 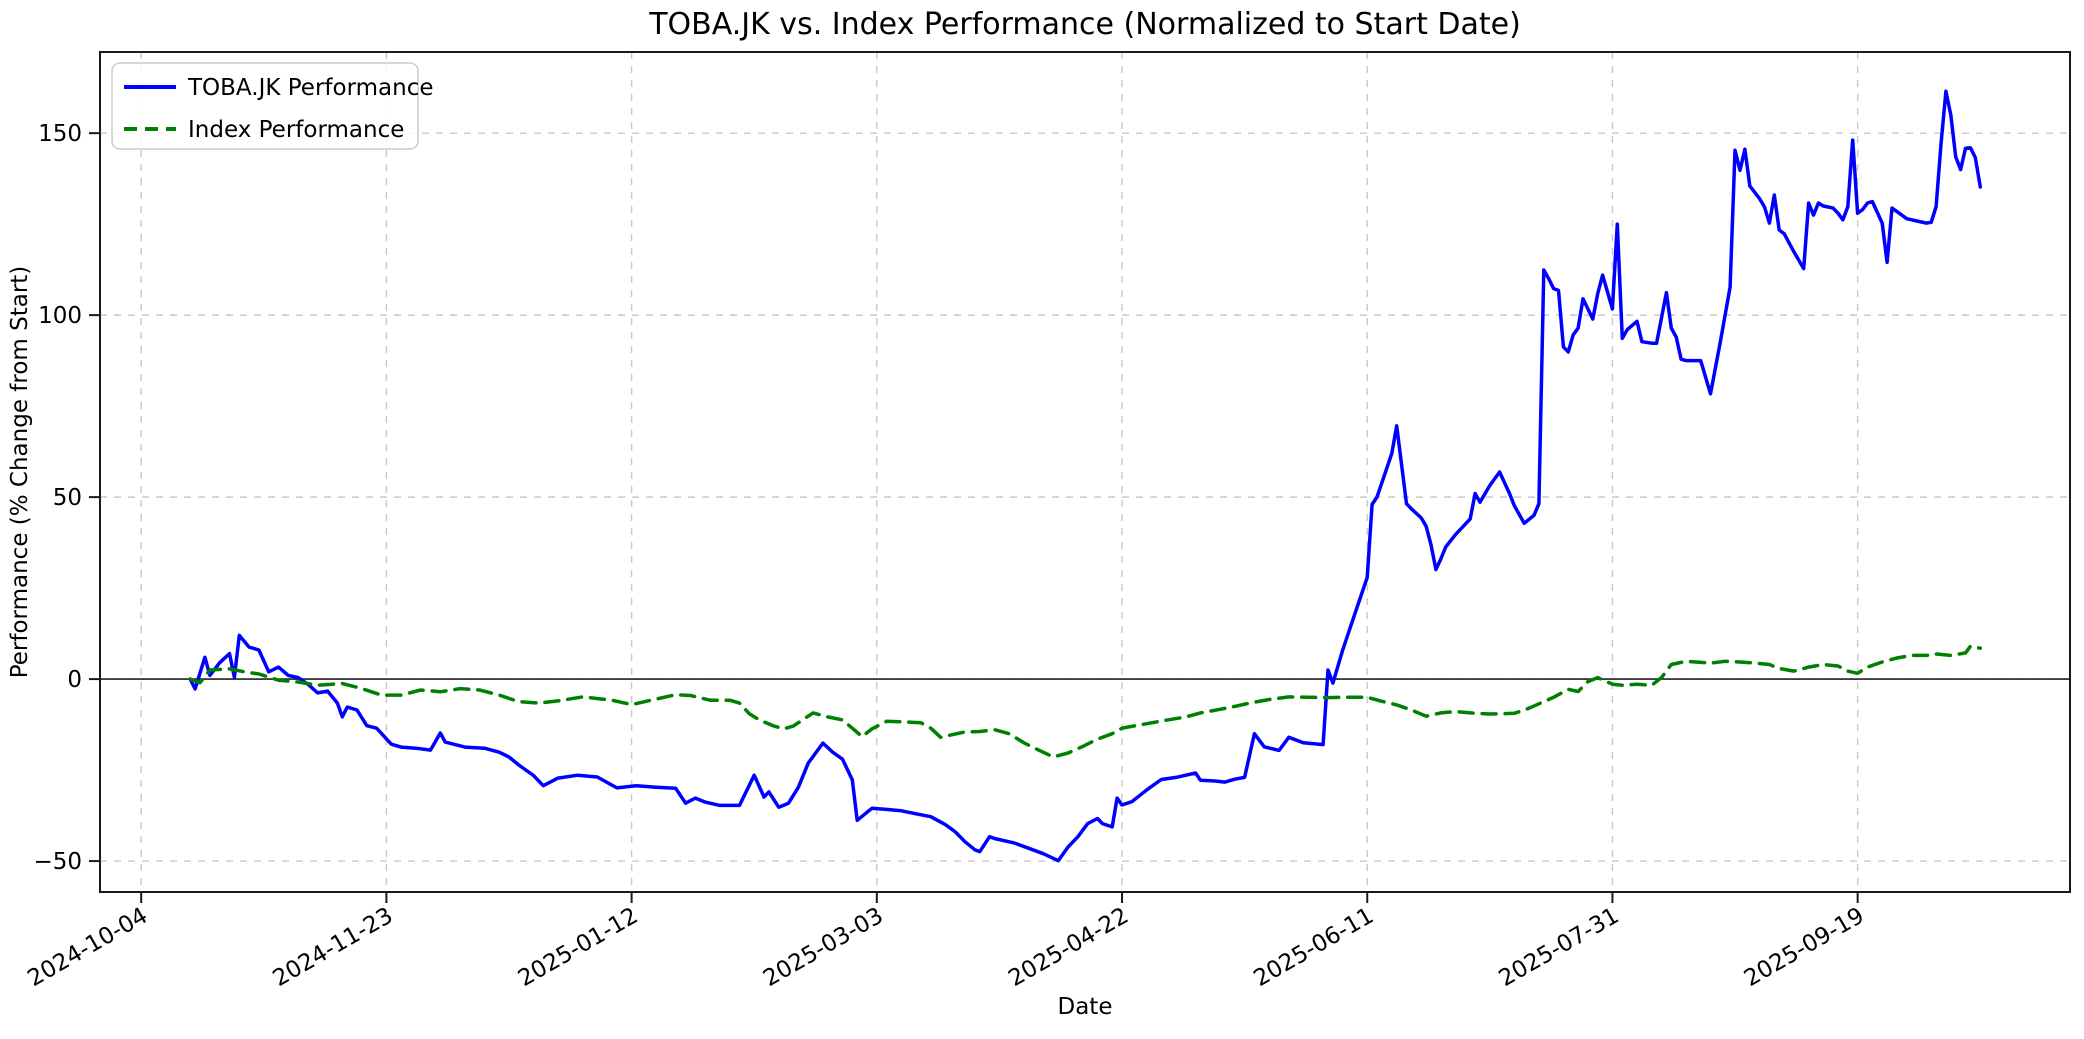 I want to click on y-tick-label: −50, so click(x=57, y=862).